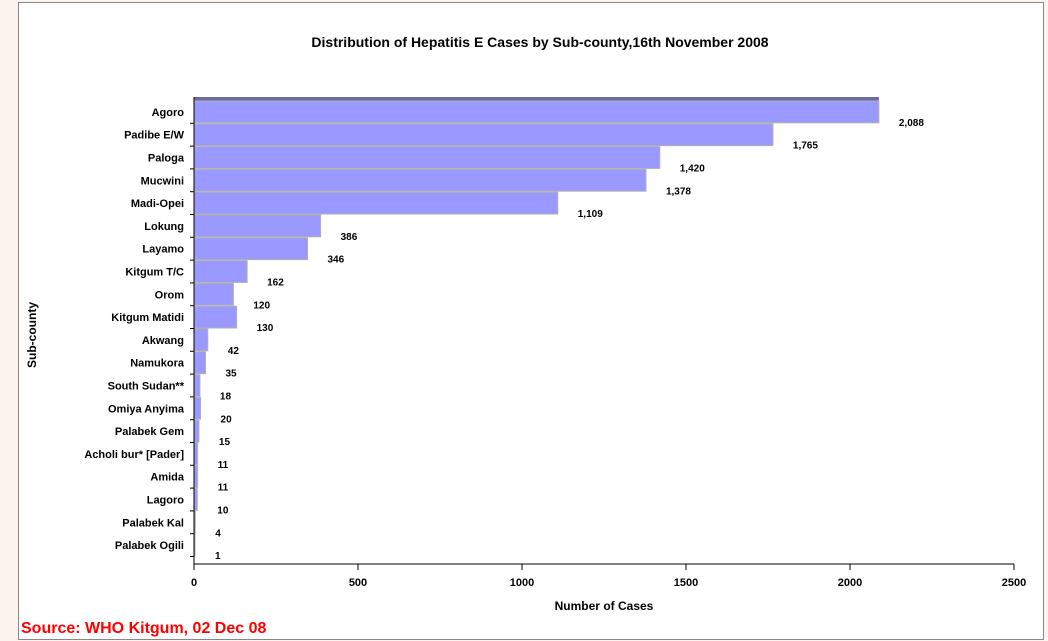 Image resolution: width=1048 pixels, height=641 pixels. Describe the element at coordinates (147, 318) in the screenshot. I see `category-label: Kitgum Matidi` at that location.